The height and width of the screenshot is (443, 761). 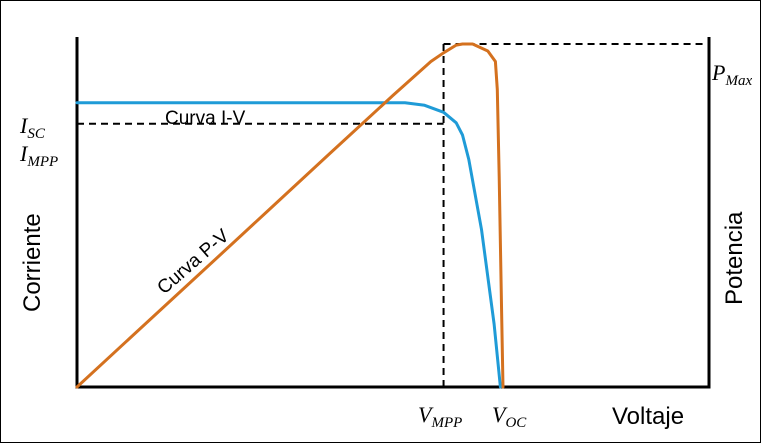 What do you see at coordinates (205, 118) in the screenshot?
I see `iv-curve-label: Curva I-V` at bounding box center [205, 118].